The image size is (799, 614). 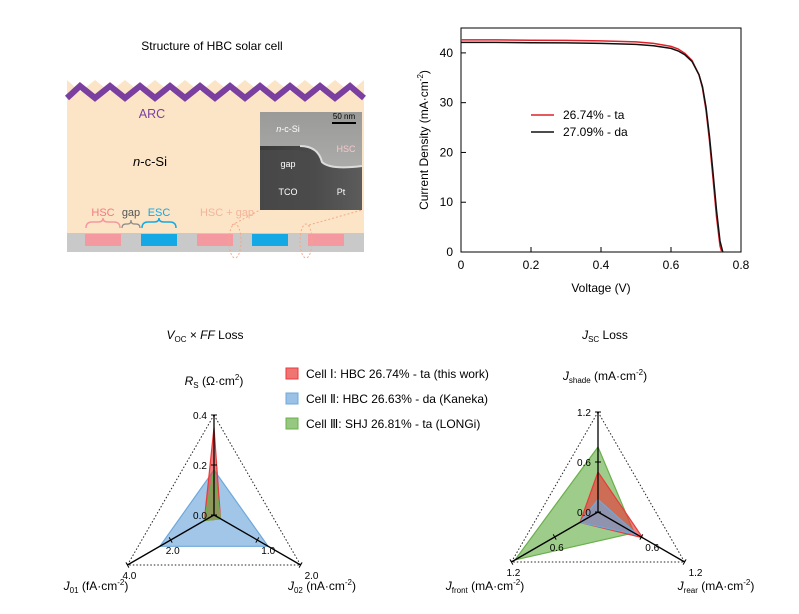 What do you see at coordinates (601, 265) in the screenshot?
I see `jv-xtick-label: 0.4` at bounding box center [601, 265].